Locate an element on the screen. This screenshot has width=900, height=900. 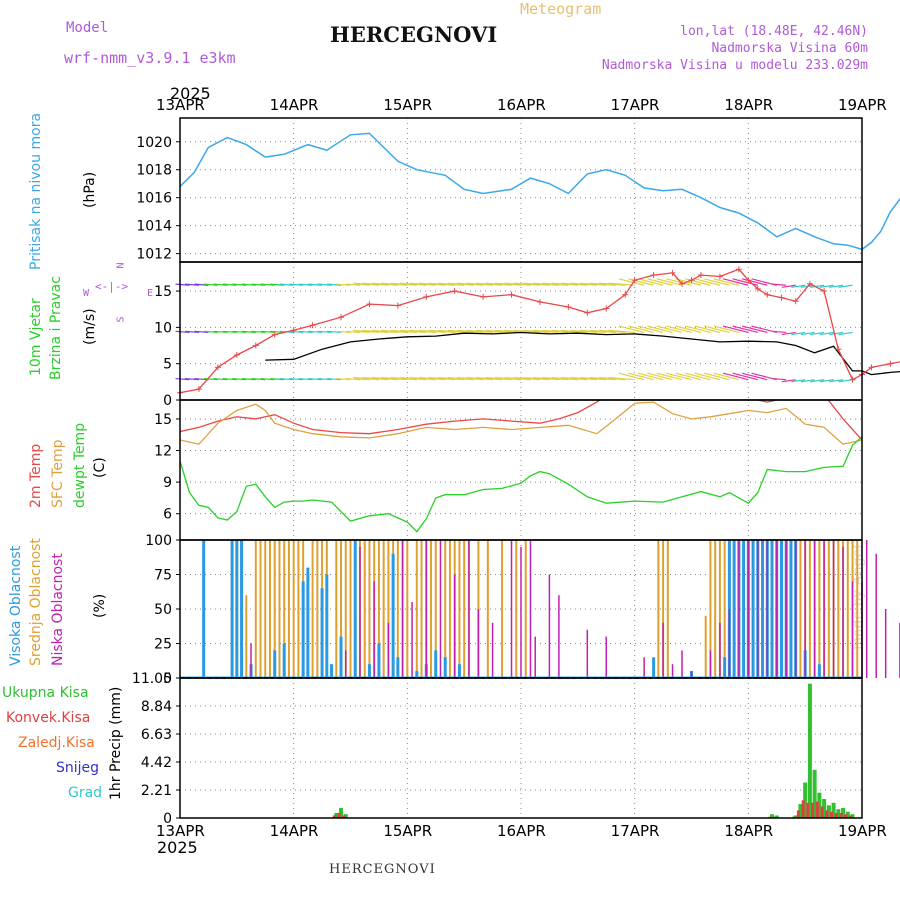
legend-freezing: Zaledj.Kisa is located at coordinates (56, 743).